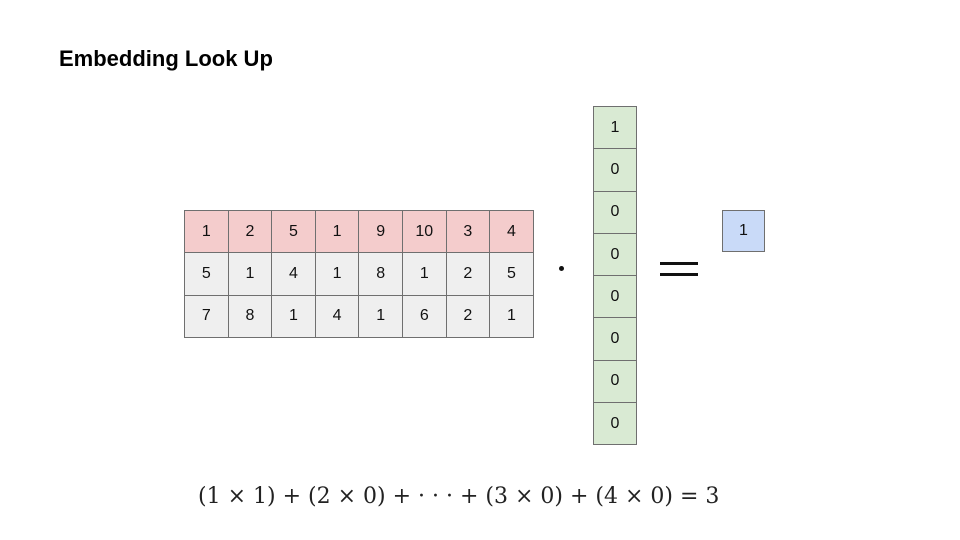 The image size is (960, 540). Describe the element at coordinates (166, 58) in the screenshot. I see `slide-title: Embedding Look Up` at that location.